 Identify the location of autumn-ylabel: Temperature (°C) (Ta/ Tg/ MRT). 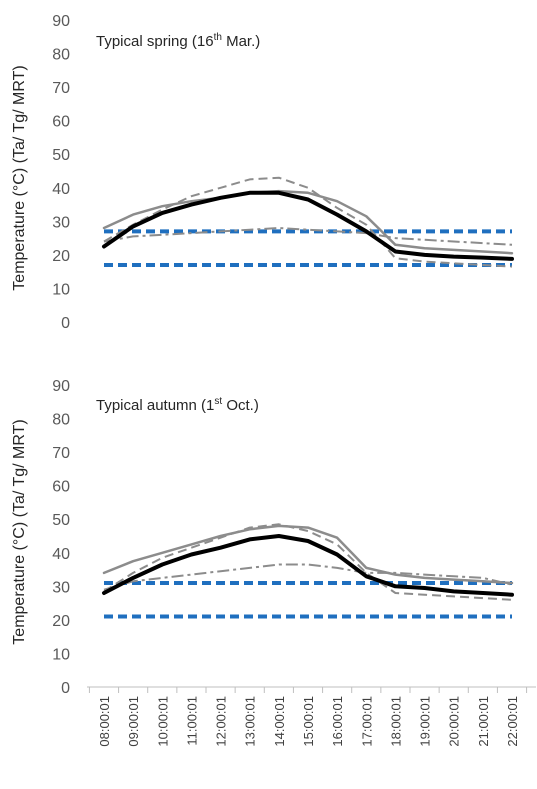
(19, 531).